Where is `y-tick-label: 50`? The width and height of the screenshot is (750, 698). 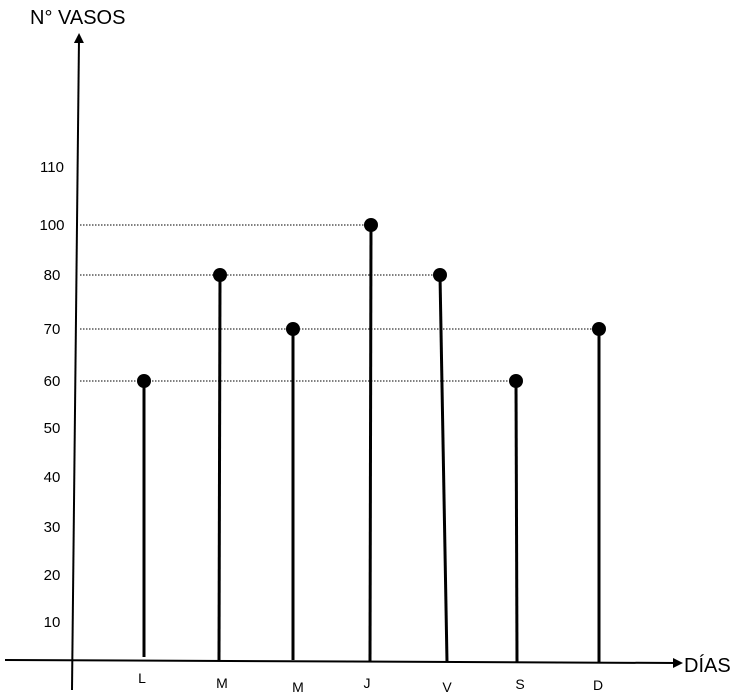
y-tick-label: 50 is located at coordinates (52, 428).